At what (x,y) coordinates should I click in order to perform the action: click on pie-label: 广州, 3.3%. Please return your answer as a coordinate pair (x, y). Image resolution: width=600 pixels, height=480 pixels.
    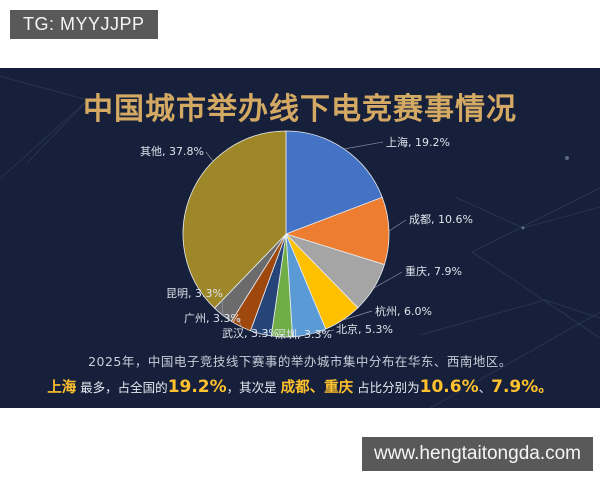
    Looking at the image, I should click on (212, 318).